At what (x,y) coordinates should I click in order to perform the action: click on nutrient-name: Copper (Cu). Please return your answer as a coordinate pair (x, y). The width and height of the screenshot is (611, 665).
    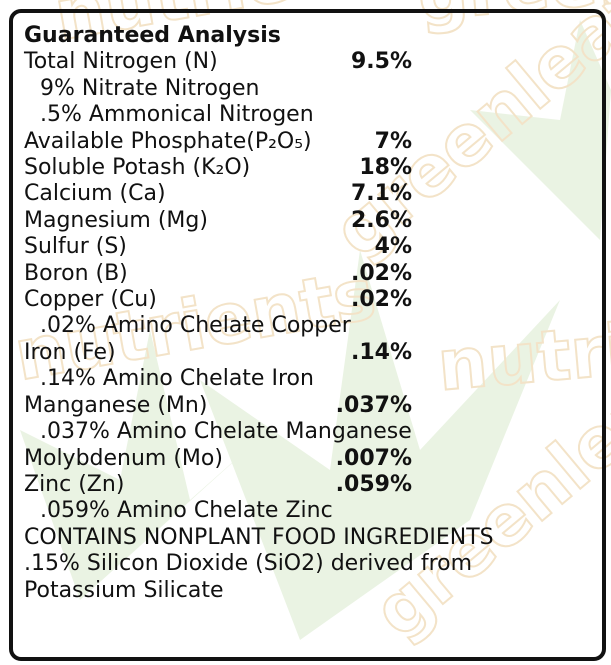
    Looking at the image, I should click on (90, 300).